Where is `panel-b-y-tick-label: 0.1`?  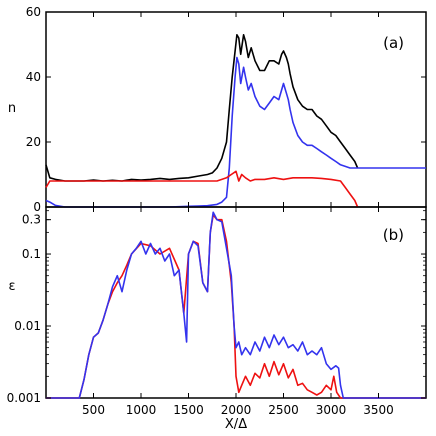
panel-b-y-tick-label: 0.1 is located at coordinates (31, 254).